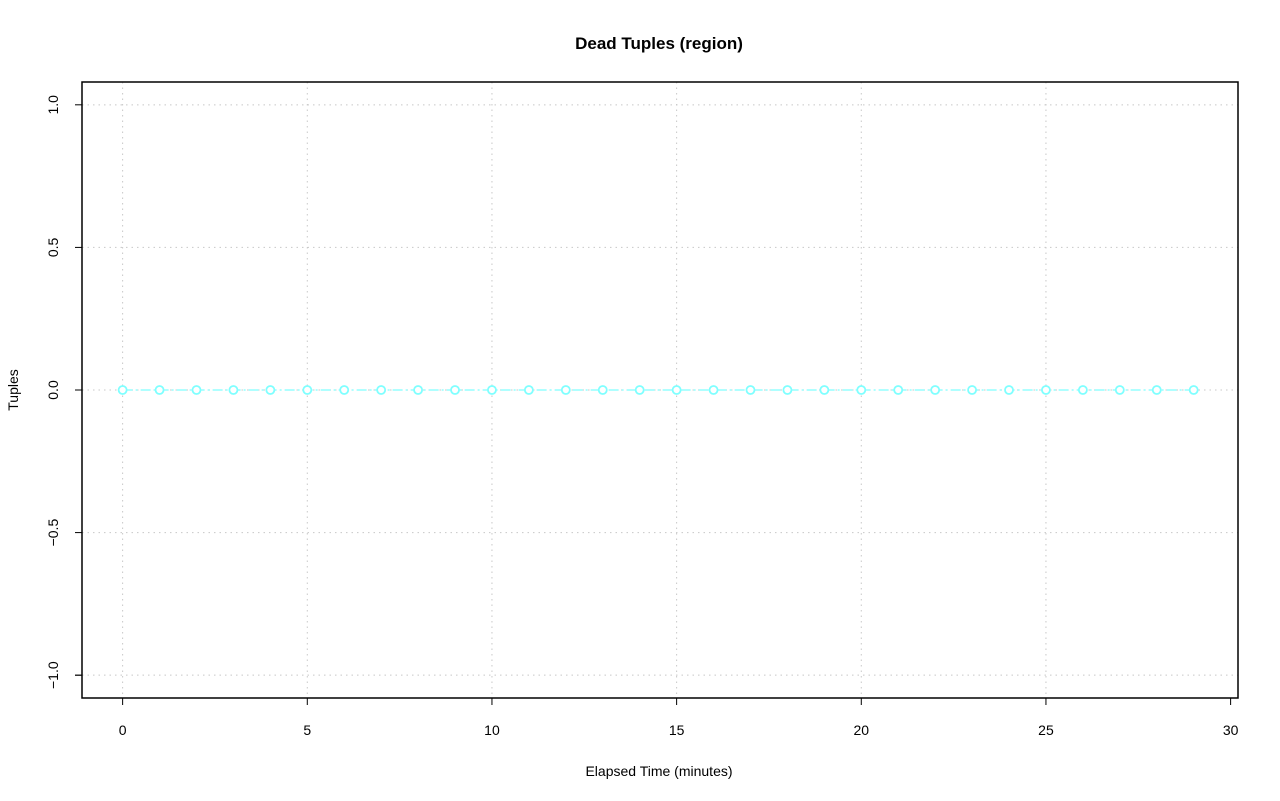 This screenshot has width=1280, height=801. What do you see at coordinates (658, 771) in the screenshot?
I see `x-axis-label: Elapsed Time (minutes)` at bounding box center [658, 771].